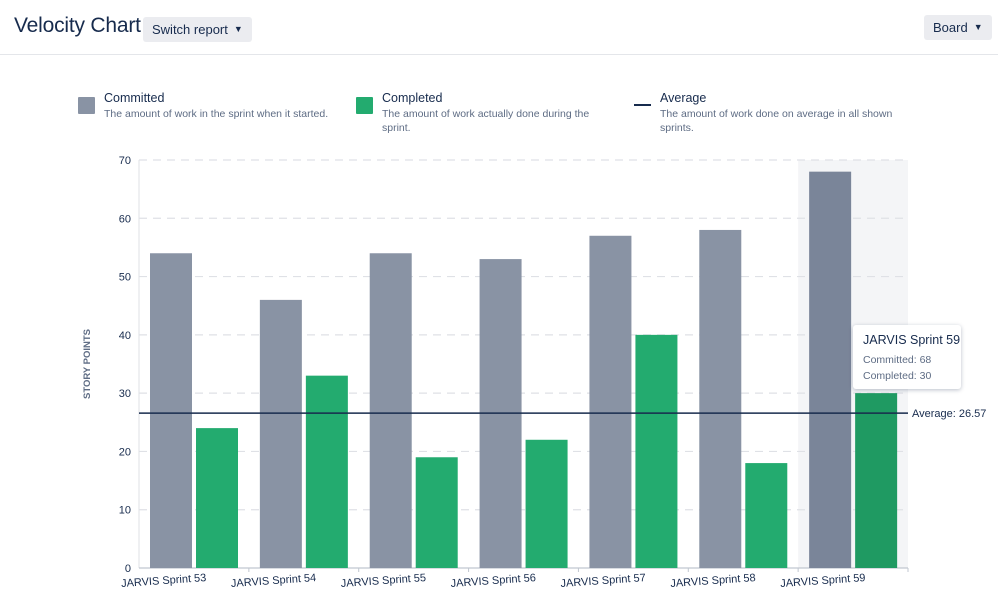 The image size is (998, 606). What do you see at coordinates (128, 569) in the screenshot?
I see `y-tick-label: 0` at bounding box center [128, 569].